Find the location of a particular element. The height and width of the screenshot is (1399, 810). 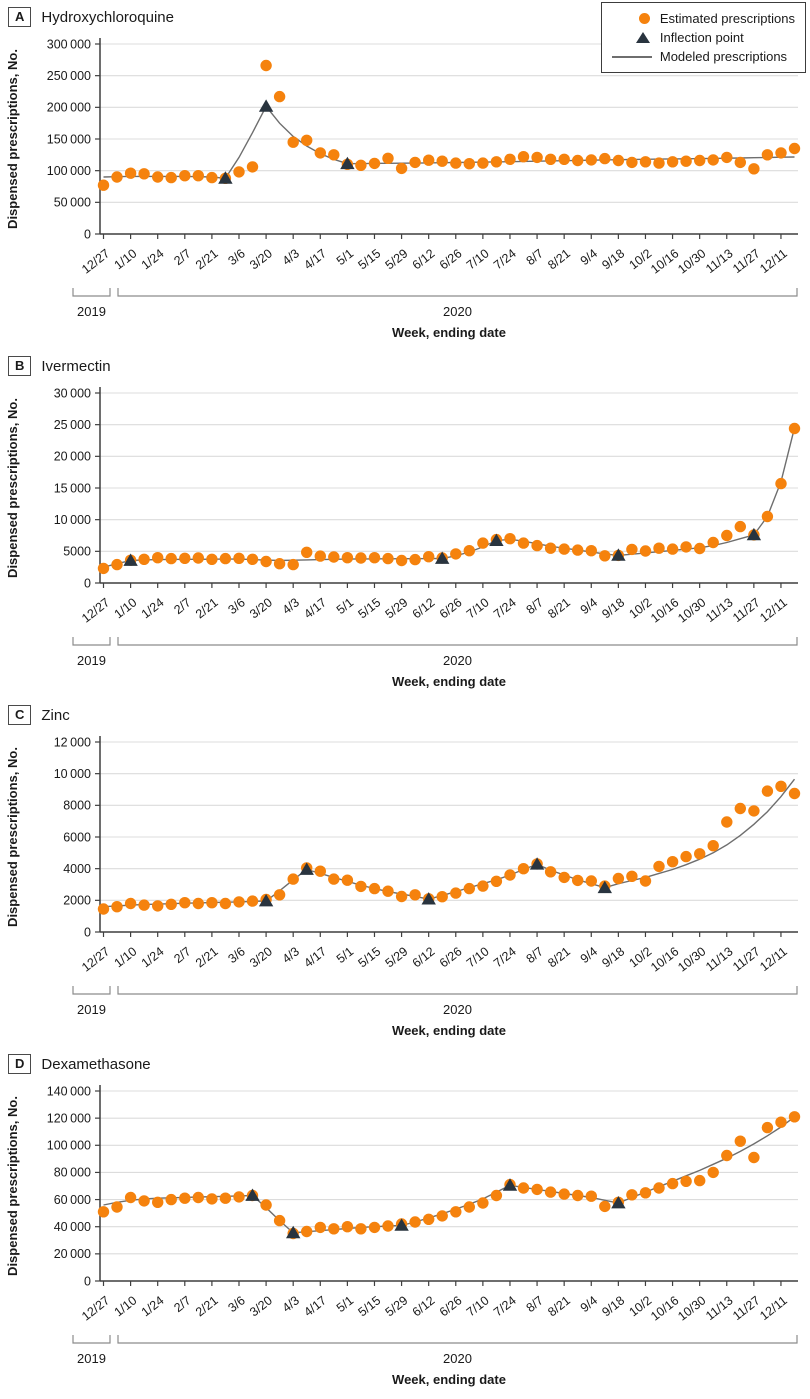

legend-label: Inflection point is located at coordinates (701, 37).